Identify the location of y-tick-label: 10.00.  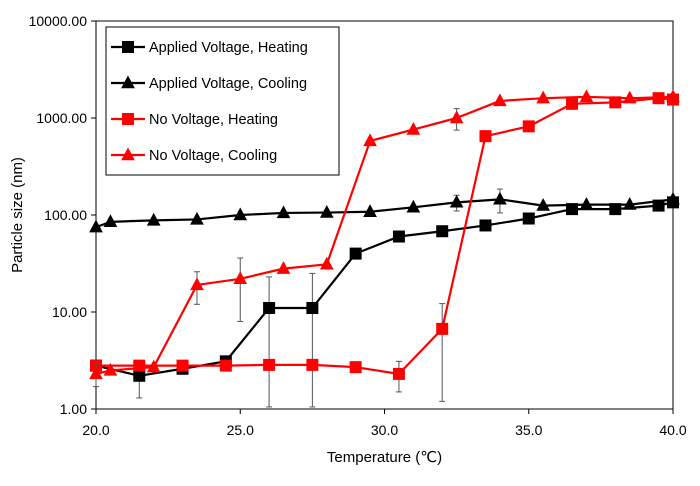
(69, 312).